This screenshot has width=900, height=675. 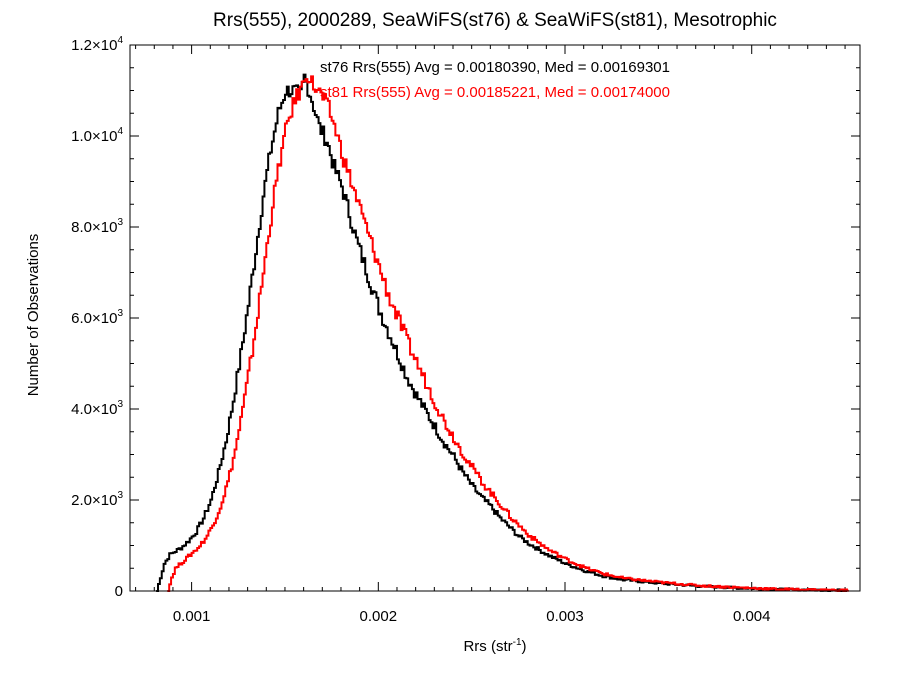 I want to click on x-axis-label-text: Rrs (str, so click(x=487, y=646).